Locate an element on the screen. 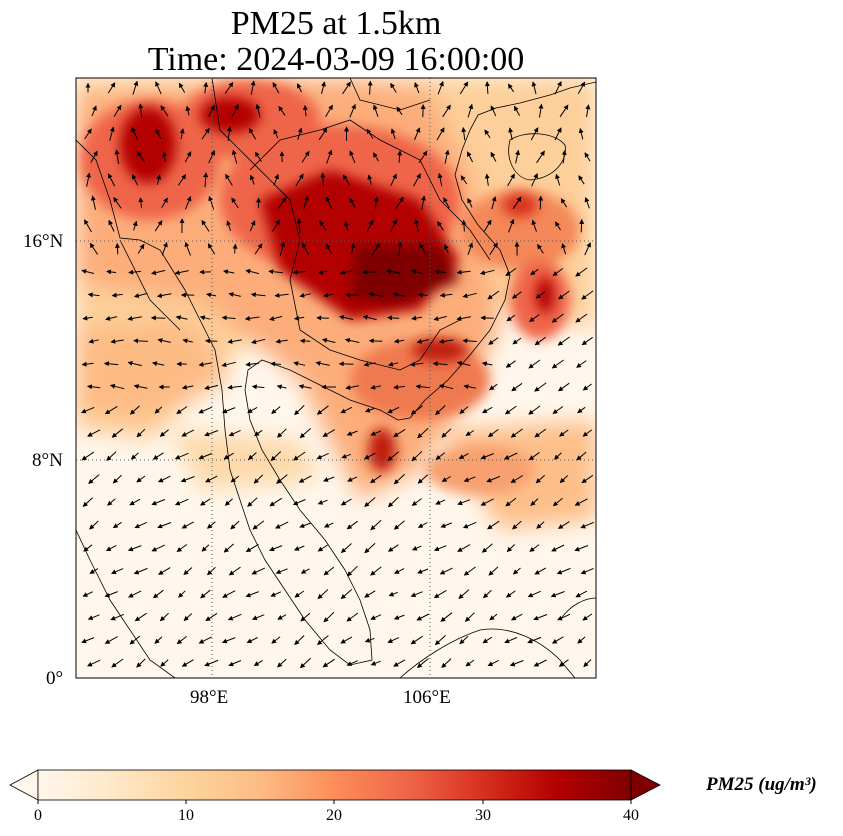  lat-tick-label: 0° is located at coordinates (55, 678).